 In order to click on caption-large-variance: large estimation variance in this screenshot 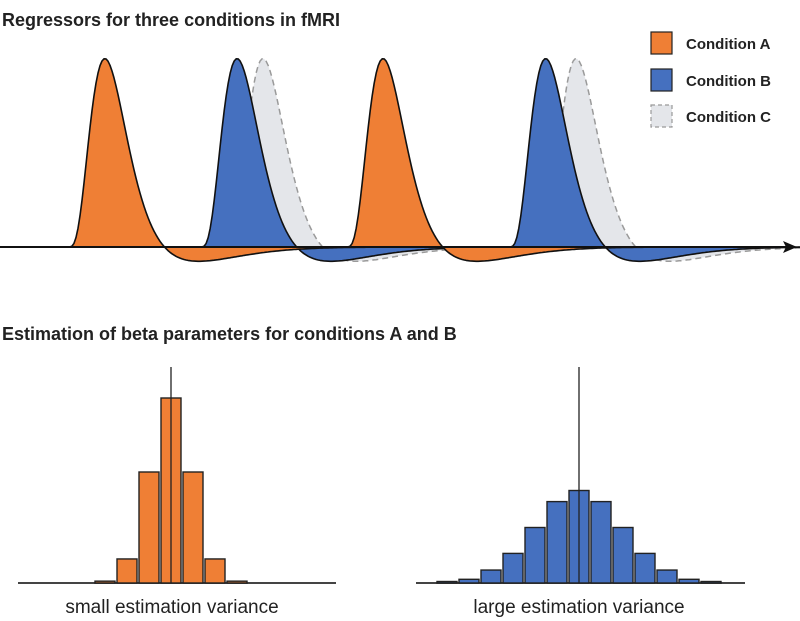, I will do `click(578, 607)`.